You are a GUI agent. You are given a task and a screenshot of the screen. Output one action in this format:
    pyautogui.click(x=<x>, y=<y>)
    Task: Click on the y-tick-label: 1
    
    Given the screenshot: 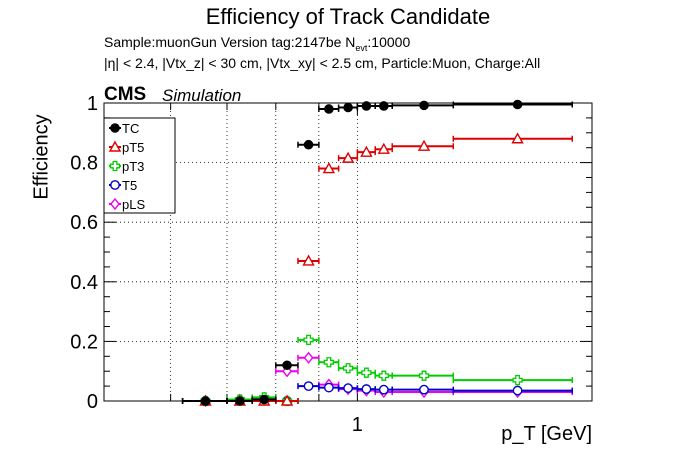 What is the action you would take?
    pyautogui.click(x=92, y=104)
    